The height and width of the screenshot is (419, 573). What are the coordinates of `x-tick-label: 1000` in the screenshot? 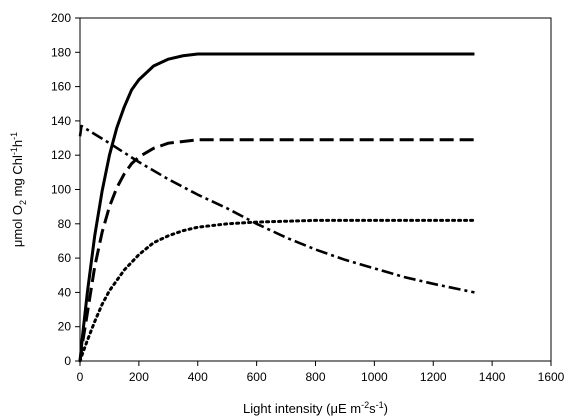 It's located at (374, 377).